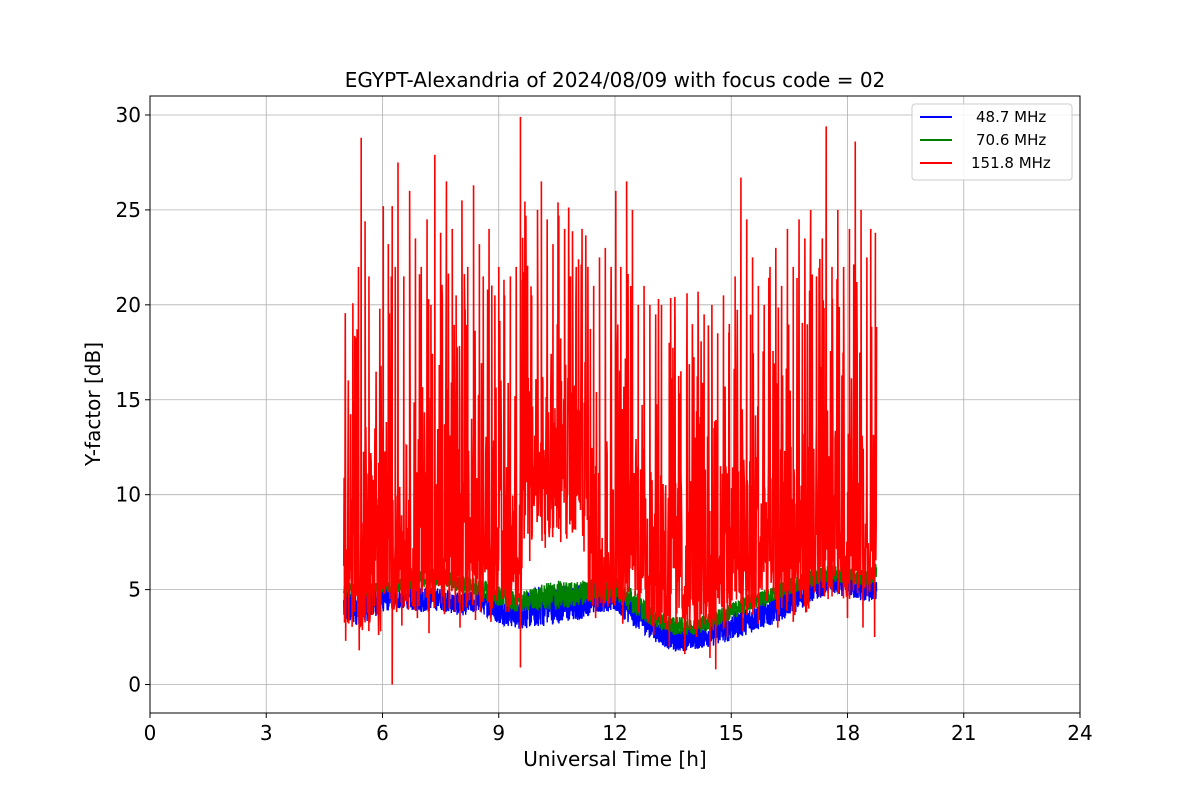 The width and height of the screenshot is (1200, 800). I want to click on y-tick-label: 0, so click(134, 685).